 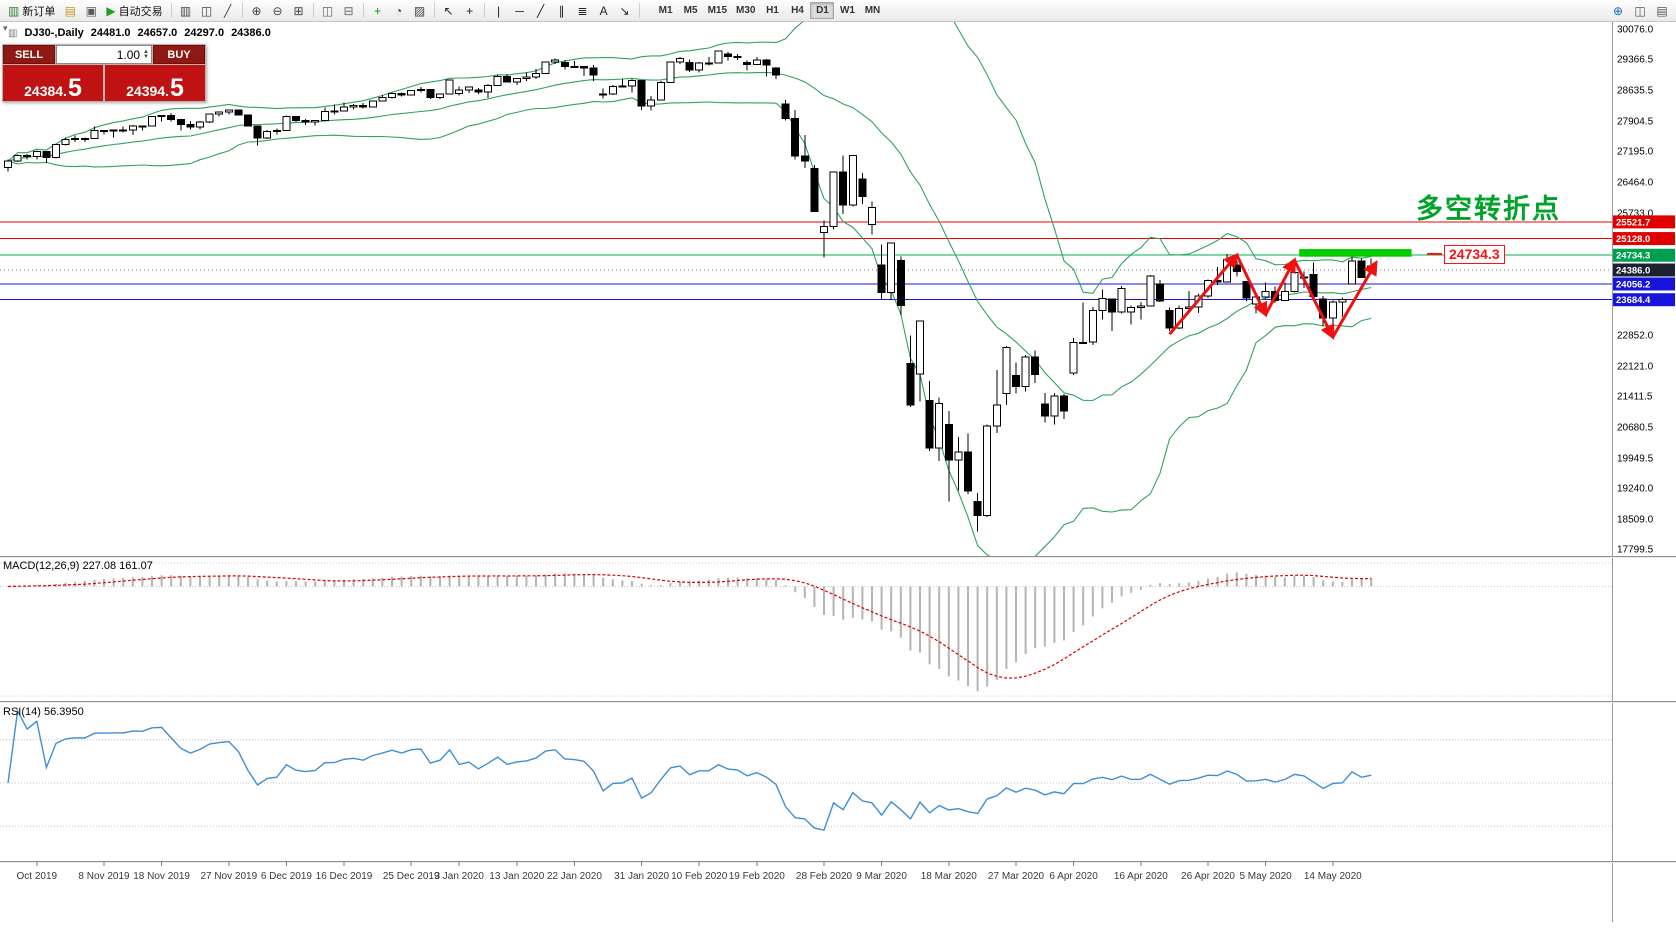 I want to click on zigzag-arrows, so click(x=1273, y=296).